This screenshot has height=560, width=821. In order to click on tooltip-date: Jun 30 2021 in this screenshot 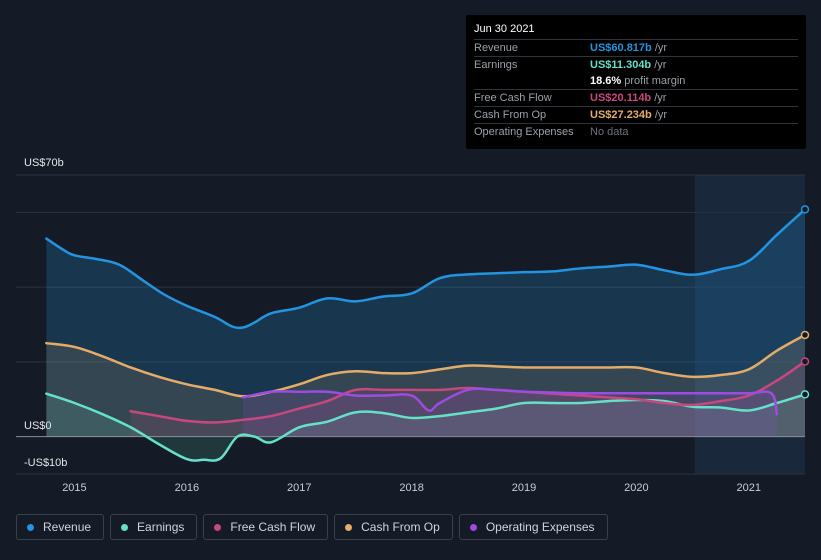, I will do `click(504, 29)`.